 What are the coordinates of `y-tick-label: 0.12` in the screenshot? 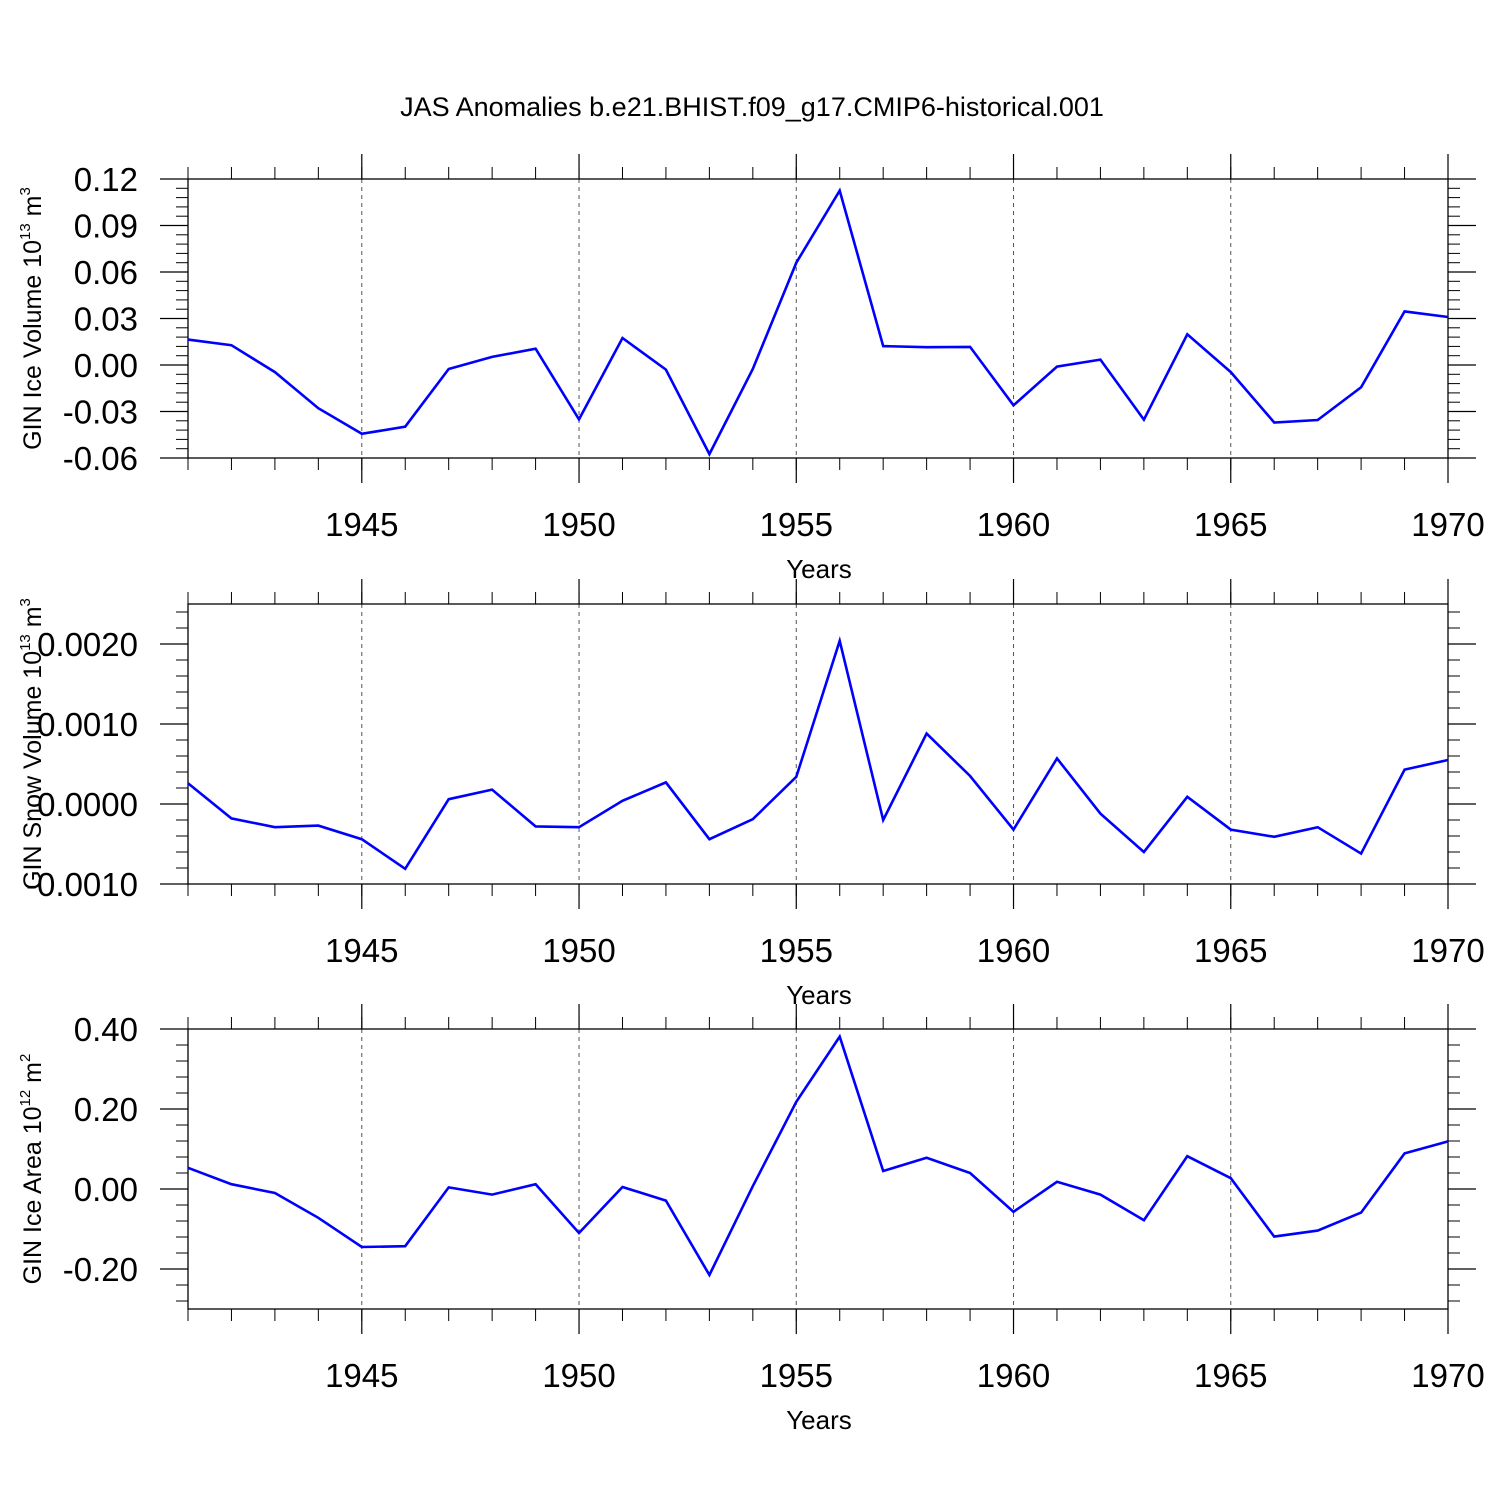 It's located at (106, 179).